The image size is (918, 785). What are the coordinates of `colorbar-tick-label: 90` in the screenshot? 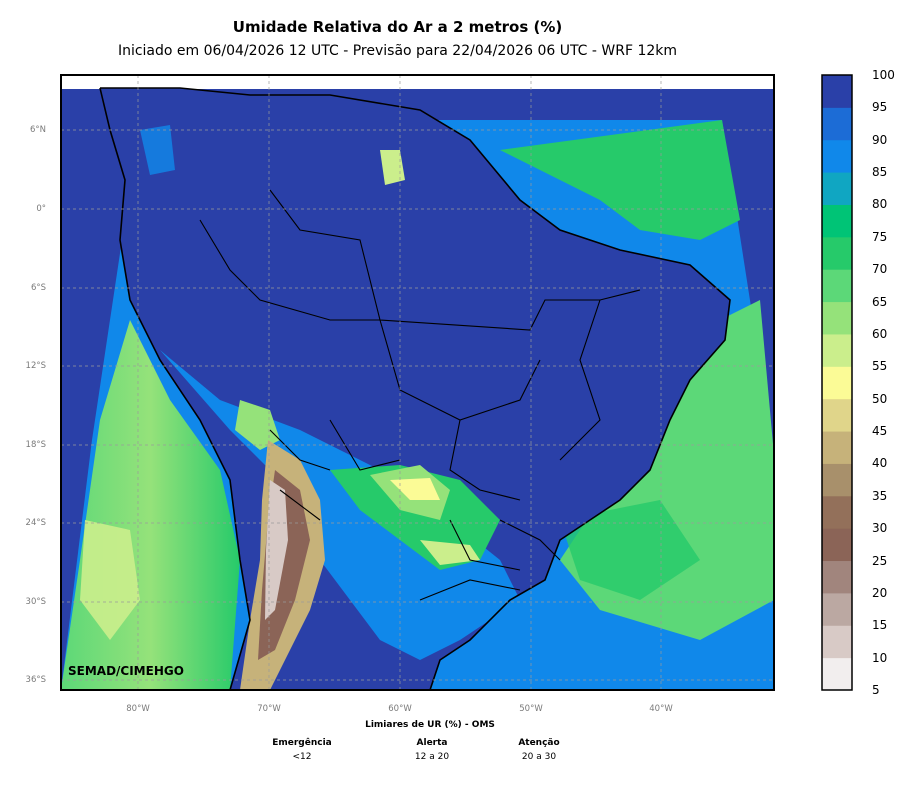 It's located at (880, 139).